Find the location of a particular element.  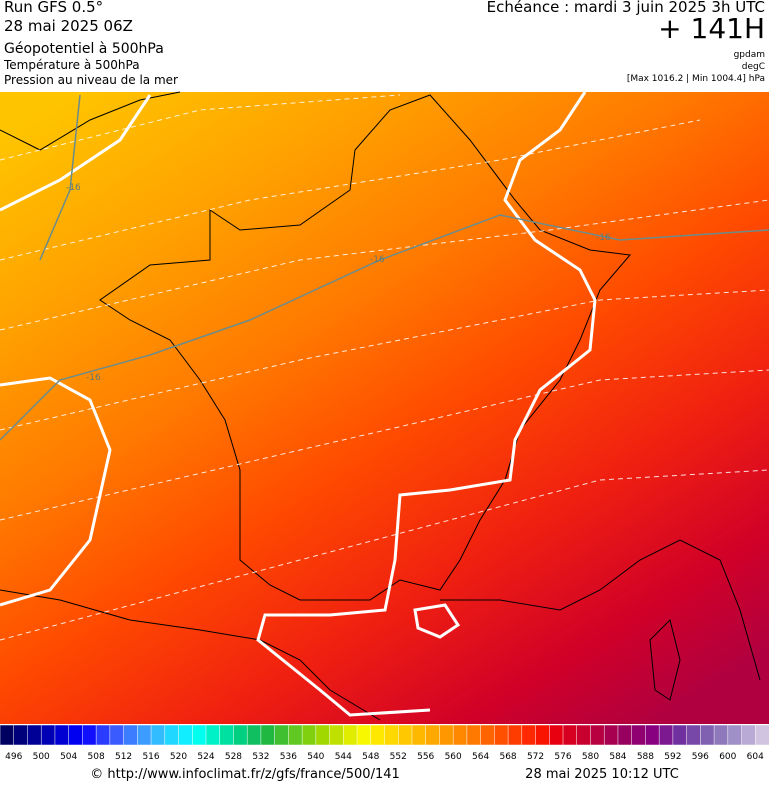

colorbar-label: 596 is located at coordinates (700, 757).